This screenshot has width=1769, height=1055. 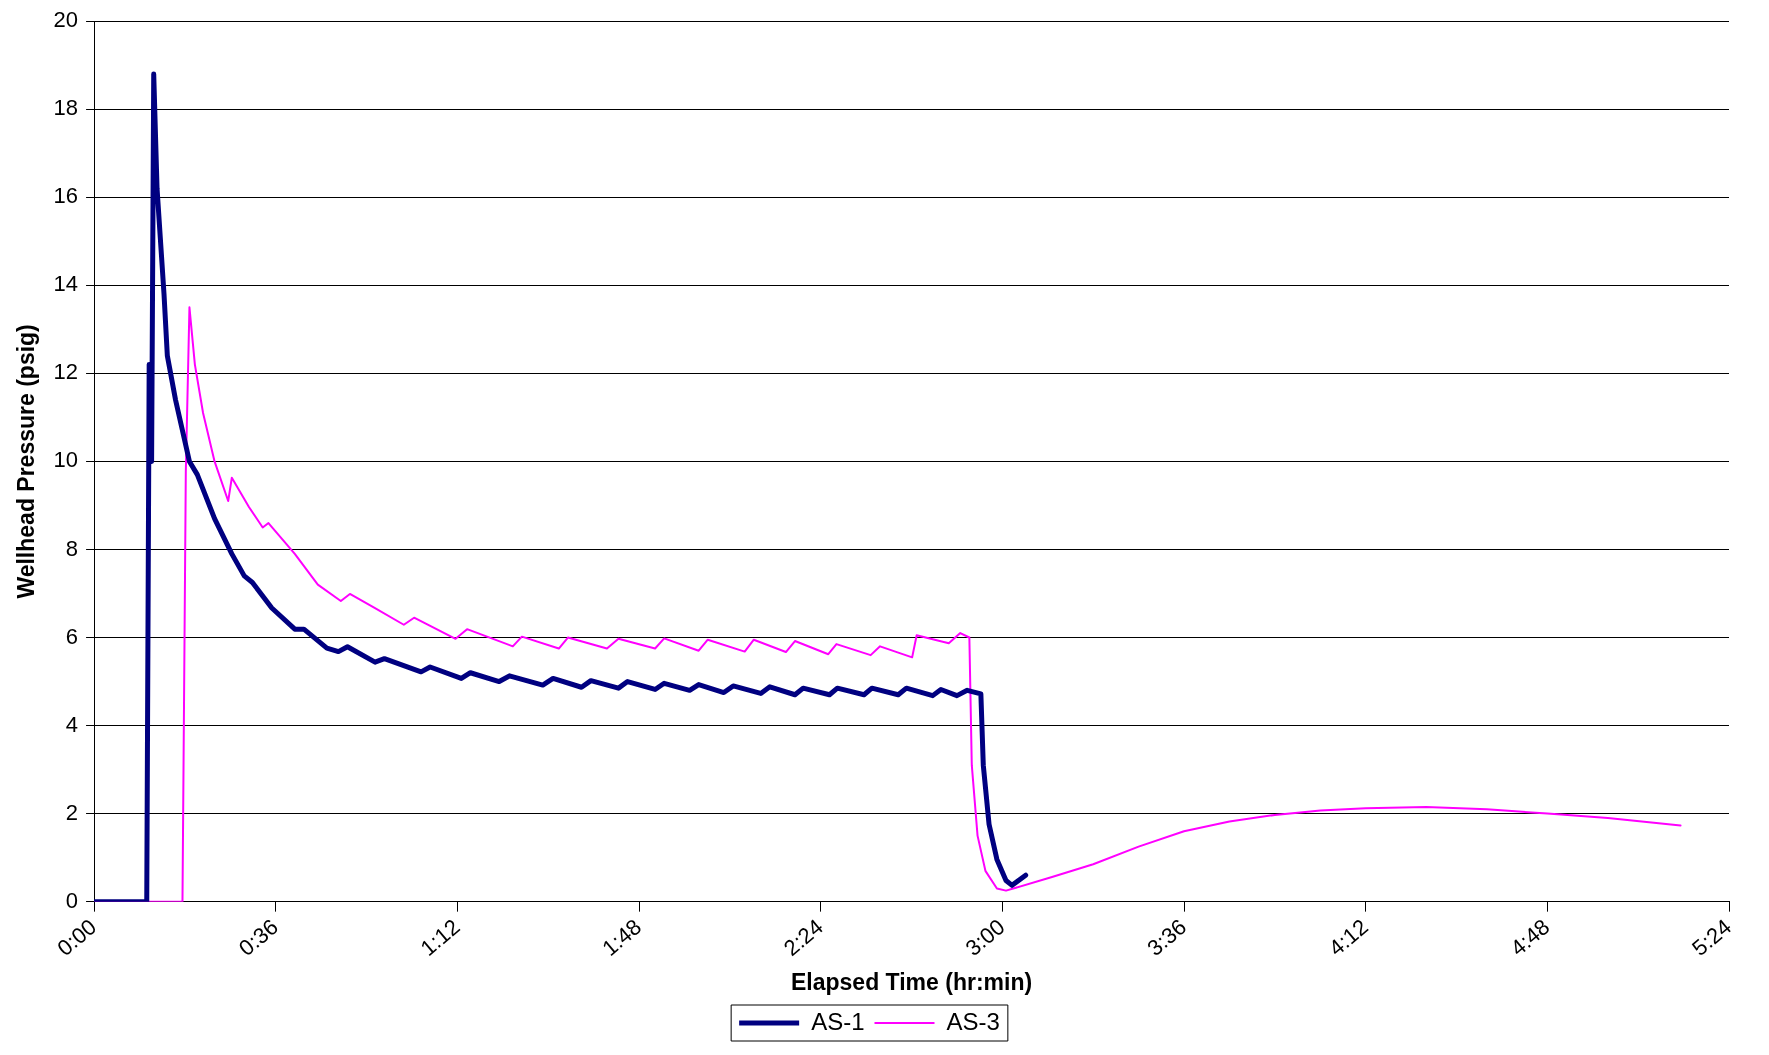 What do you see at coordinates (72, 900) in the screenshot?
I see `y-tick-label: 0` at bounding box center [72, 900].